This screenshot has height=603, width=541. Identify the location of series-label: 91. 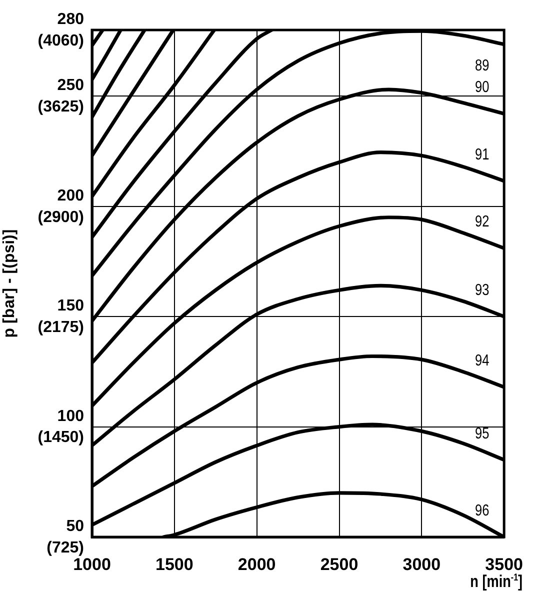
(482, 155).